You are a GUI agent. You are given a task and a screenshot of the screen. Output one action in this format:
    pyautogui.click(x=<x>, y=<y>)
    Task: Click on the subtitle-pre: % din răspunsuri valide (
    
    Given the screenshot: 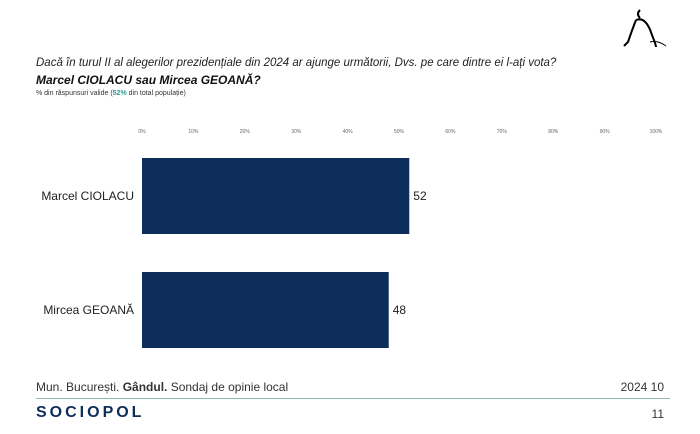 What is the action you would take?
    pyautogui.click(x=74, y=93)
    